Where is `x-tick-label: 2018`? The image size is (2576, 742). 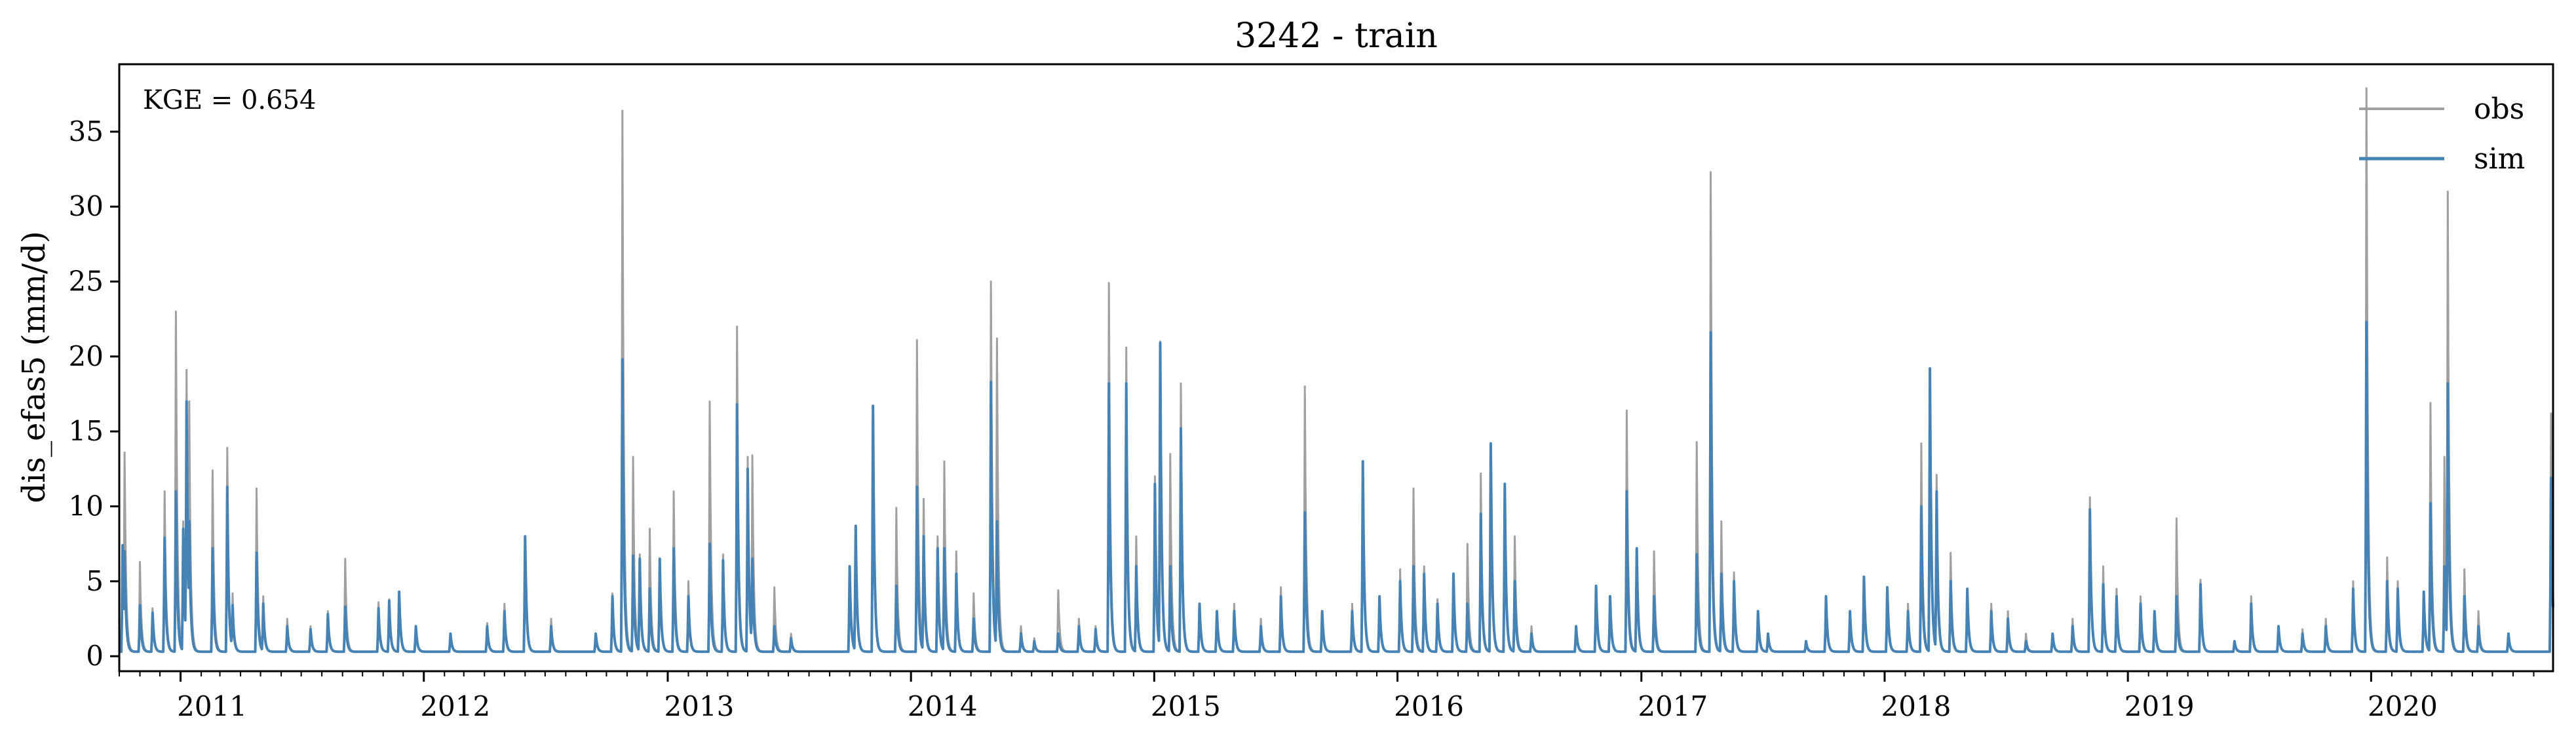
x-tick-label: 2018 is located at coordinates (1916, 706).